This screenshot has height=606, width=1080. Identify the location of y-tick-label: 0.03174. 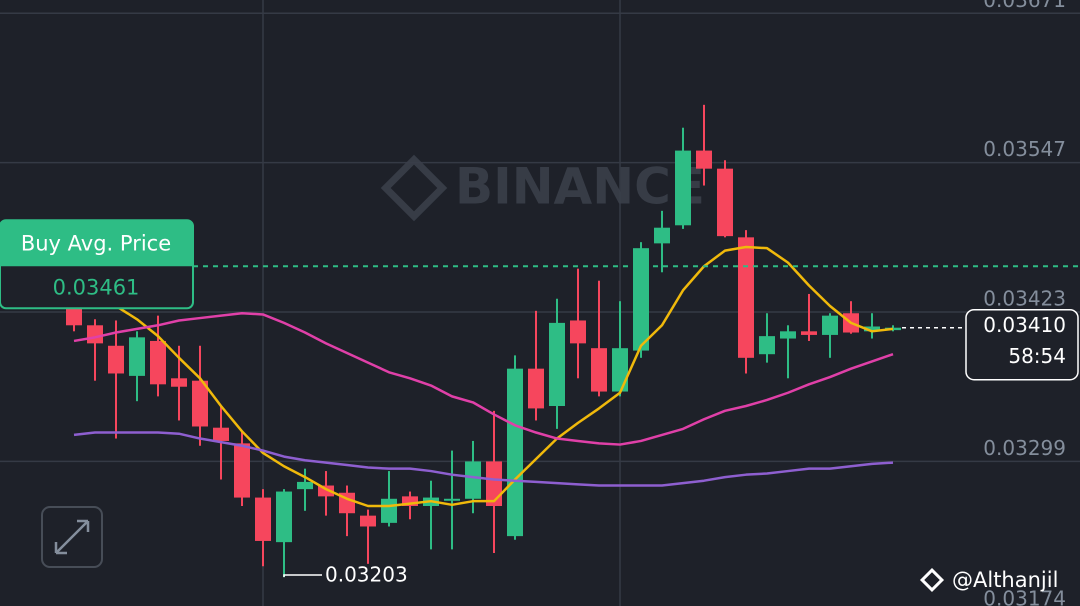
(1024, 596).